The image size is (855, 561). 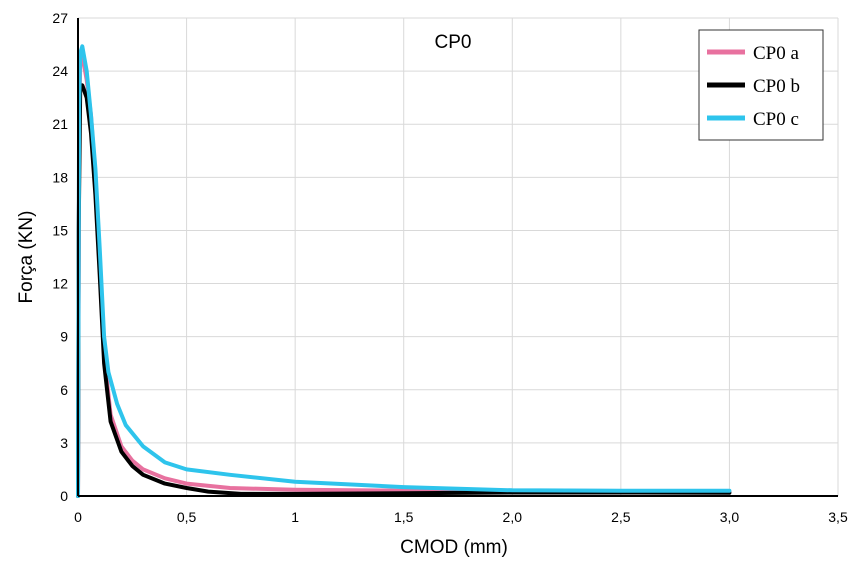 I want to click on x-tick-label: 1, so click(x=295, y=517).